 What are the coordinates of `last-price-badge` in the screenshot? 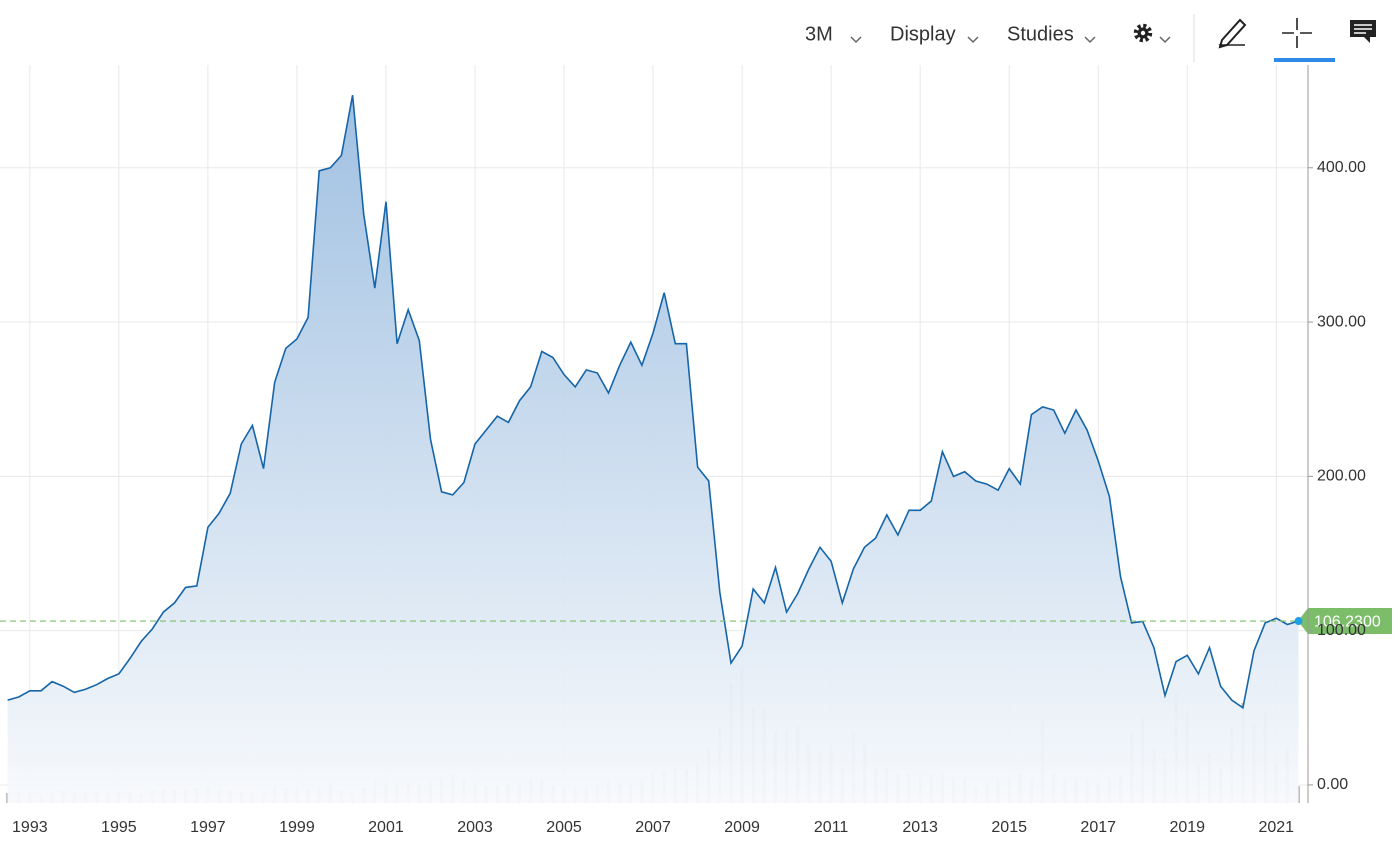 It's located at (1345, 621).